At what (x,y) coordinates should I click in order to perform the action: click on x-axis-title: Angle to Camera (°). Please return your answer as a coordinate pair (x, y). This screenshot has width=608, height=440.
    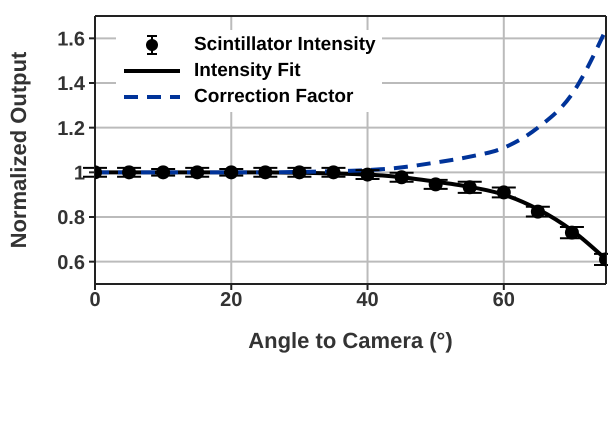
    Looking at the image, I should click on (350, 340).